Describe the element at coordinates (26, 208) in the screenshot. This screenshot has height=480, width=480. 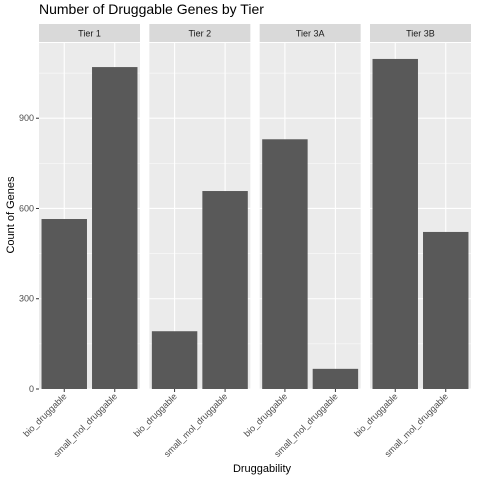
I see `y-tick-label: 600` at that location.